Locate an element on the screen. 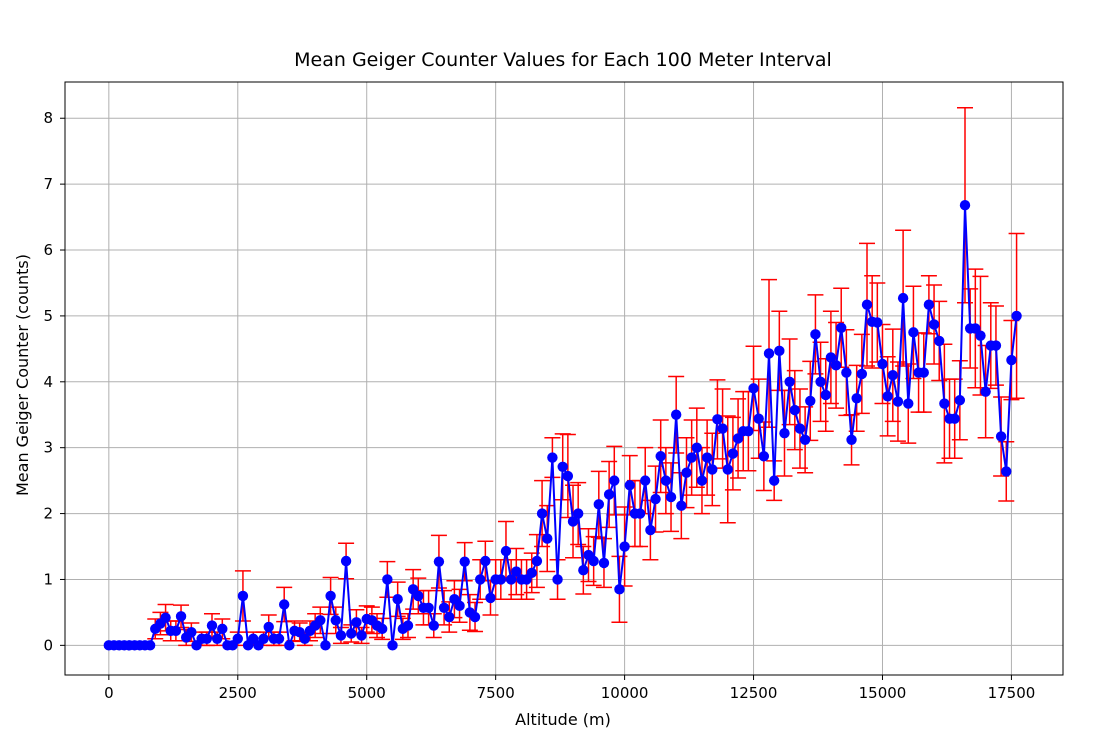 The width and height of the screenshot is (1106, 750). x-tick-label: 2500 is located at coordinates (238, 693).